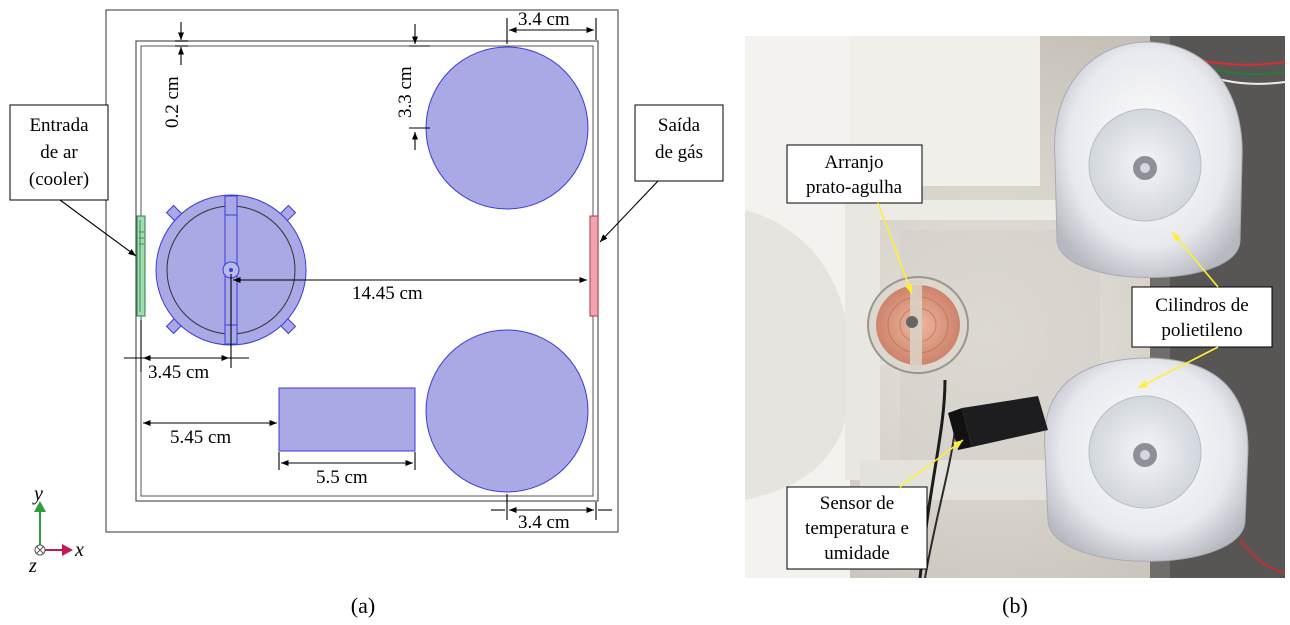  I want to click on cylinder-bottom-circle, so click(507, 411).